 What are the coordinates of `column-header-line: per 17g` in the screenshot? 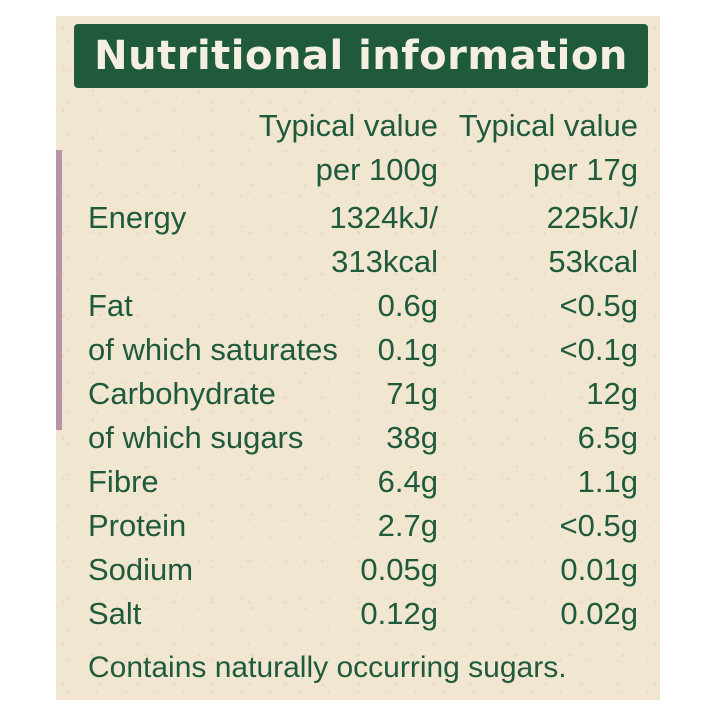 It's located at (585, 169).